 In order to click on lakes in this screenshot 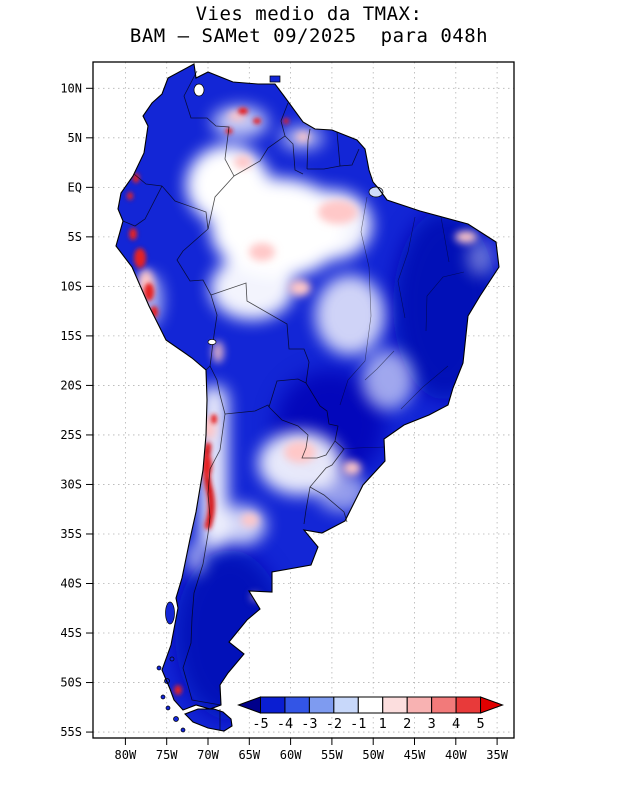, I will do `click(205, 214)`.